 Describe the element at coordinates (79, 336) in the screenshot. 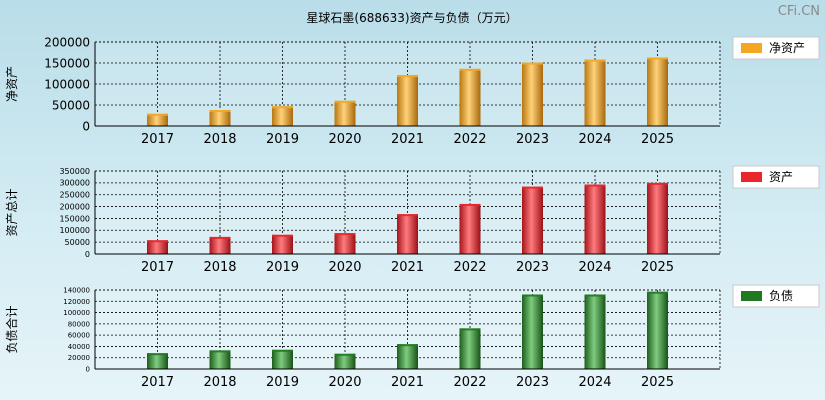

I see `y-tick-label: 60000` at that location.